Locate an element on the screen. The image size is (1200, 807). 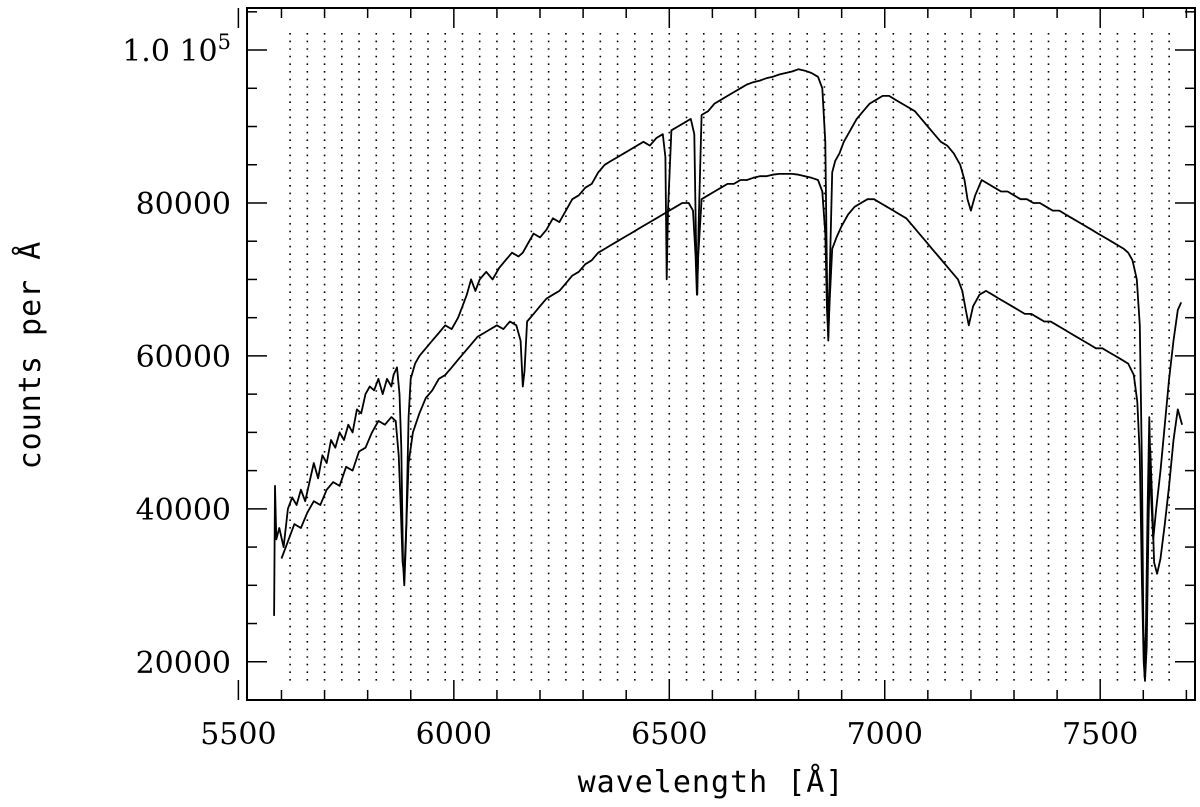
y-top-tick-label: 1.0 105 is located at coordinates (176, 49).